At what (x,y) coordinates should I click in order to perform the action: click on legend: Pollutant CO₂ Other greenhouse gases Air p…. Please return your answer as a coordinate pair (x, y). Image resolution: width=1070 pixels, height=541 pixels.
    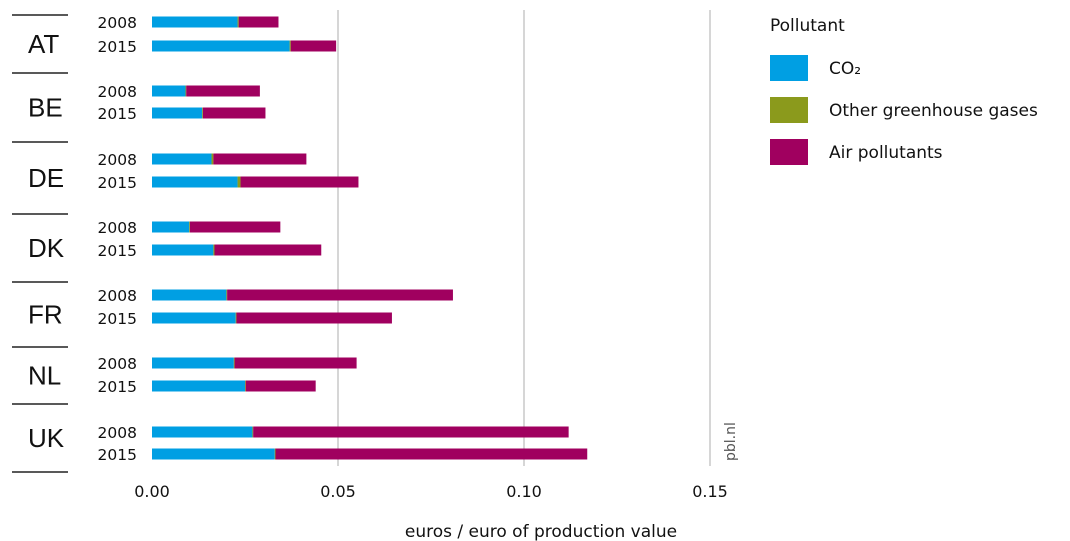
    Looking at the image, I should click on (904, 90).